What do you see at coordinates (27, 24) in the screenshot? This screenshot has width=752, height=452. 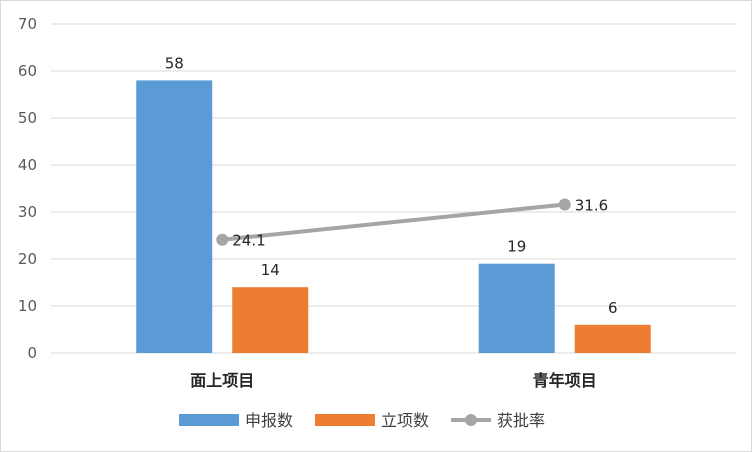 I see `y-tick-label: 70` at bounding box center [27, 24].